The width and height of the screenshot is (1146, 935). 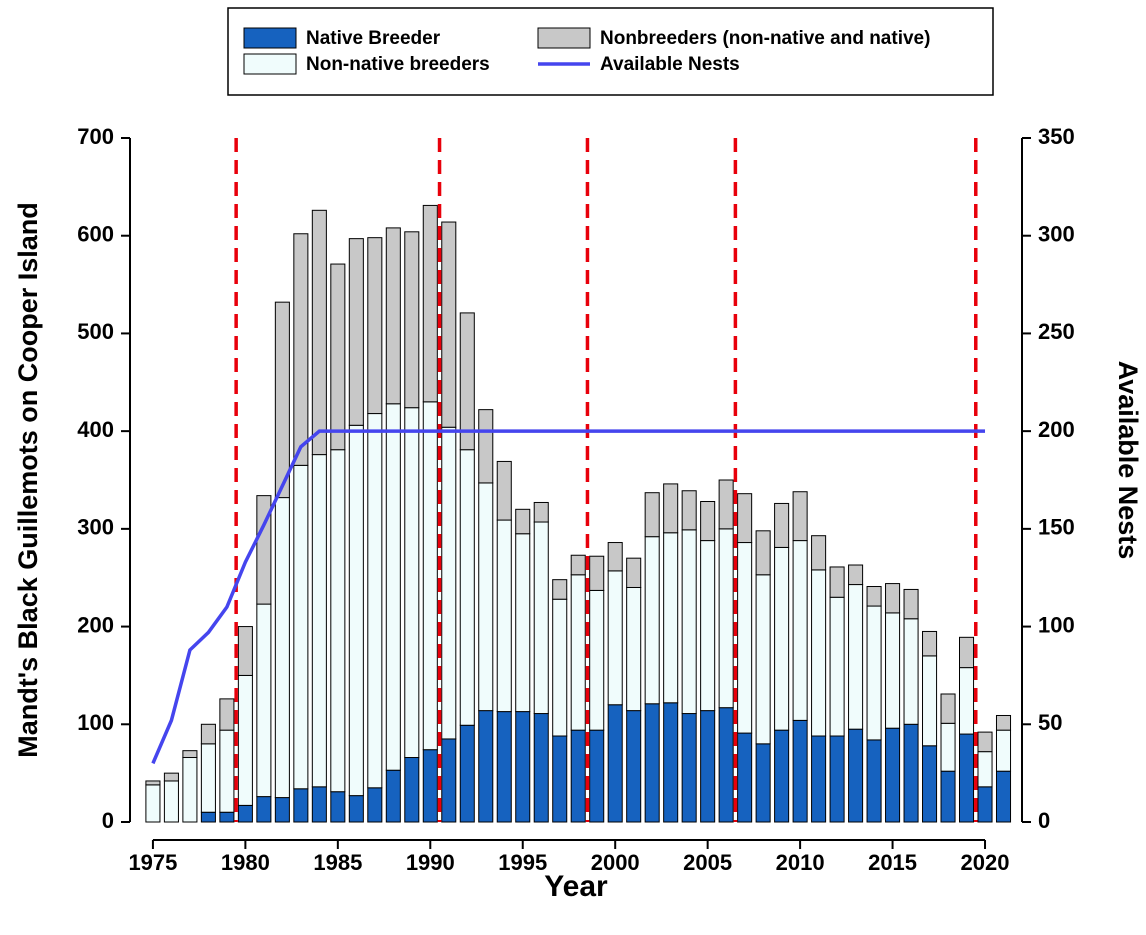 What do you see at coordinates (615, 862) in the screenshot?
I see `x-tick-label: 2000` at bounding box center [615, 862].